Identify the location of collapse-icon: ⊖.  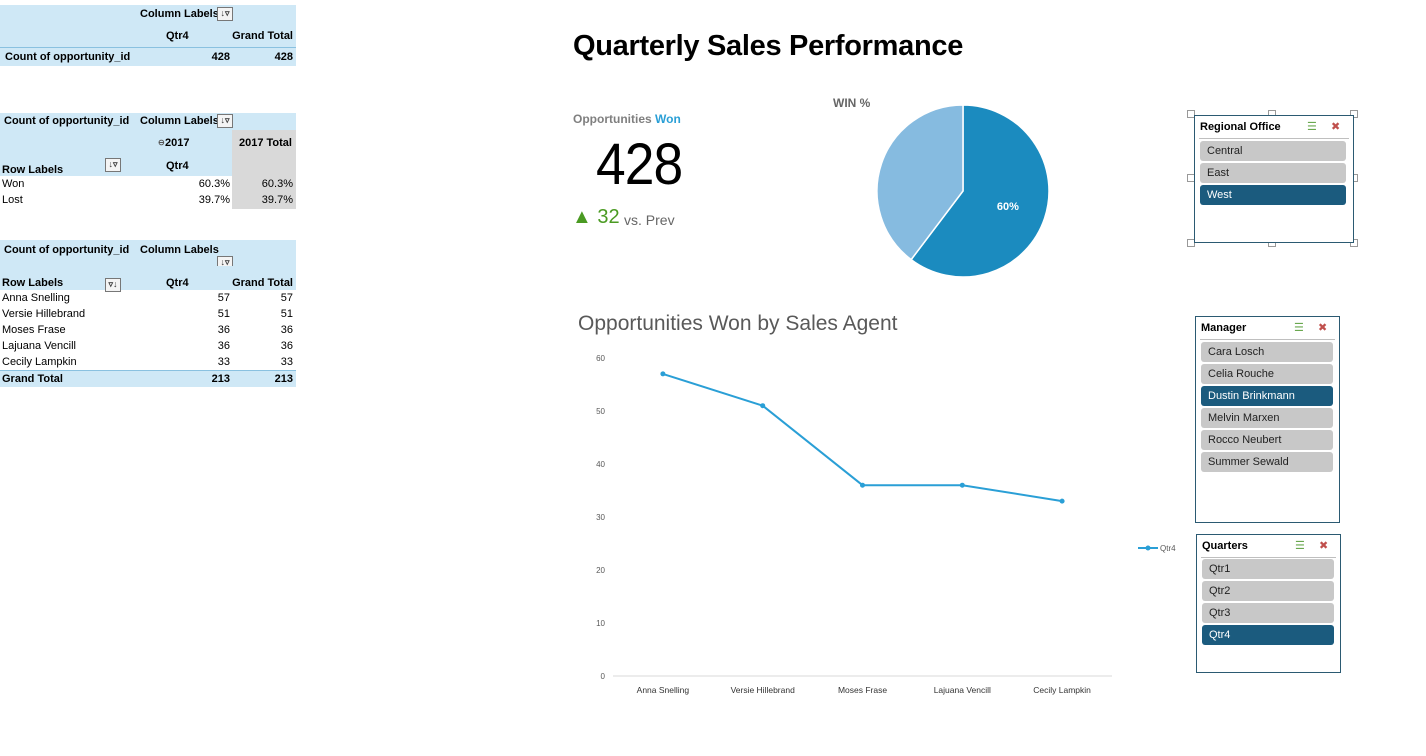
(161, 142).